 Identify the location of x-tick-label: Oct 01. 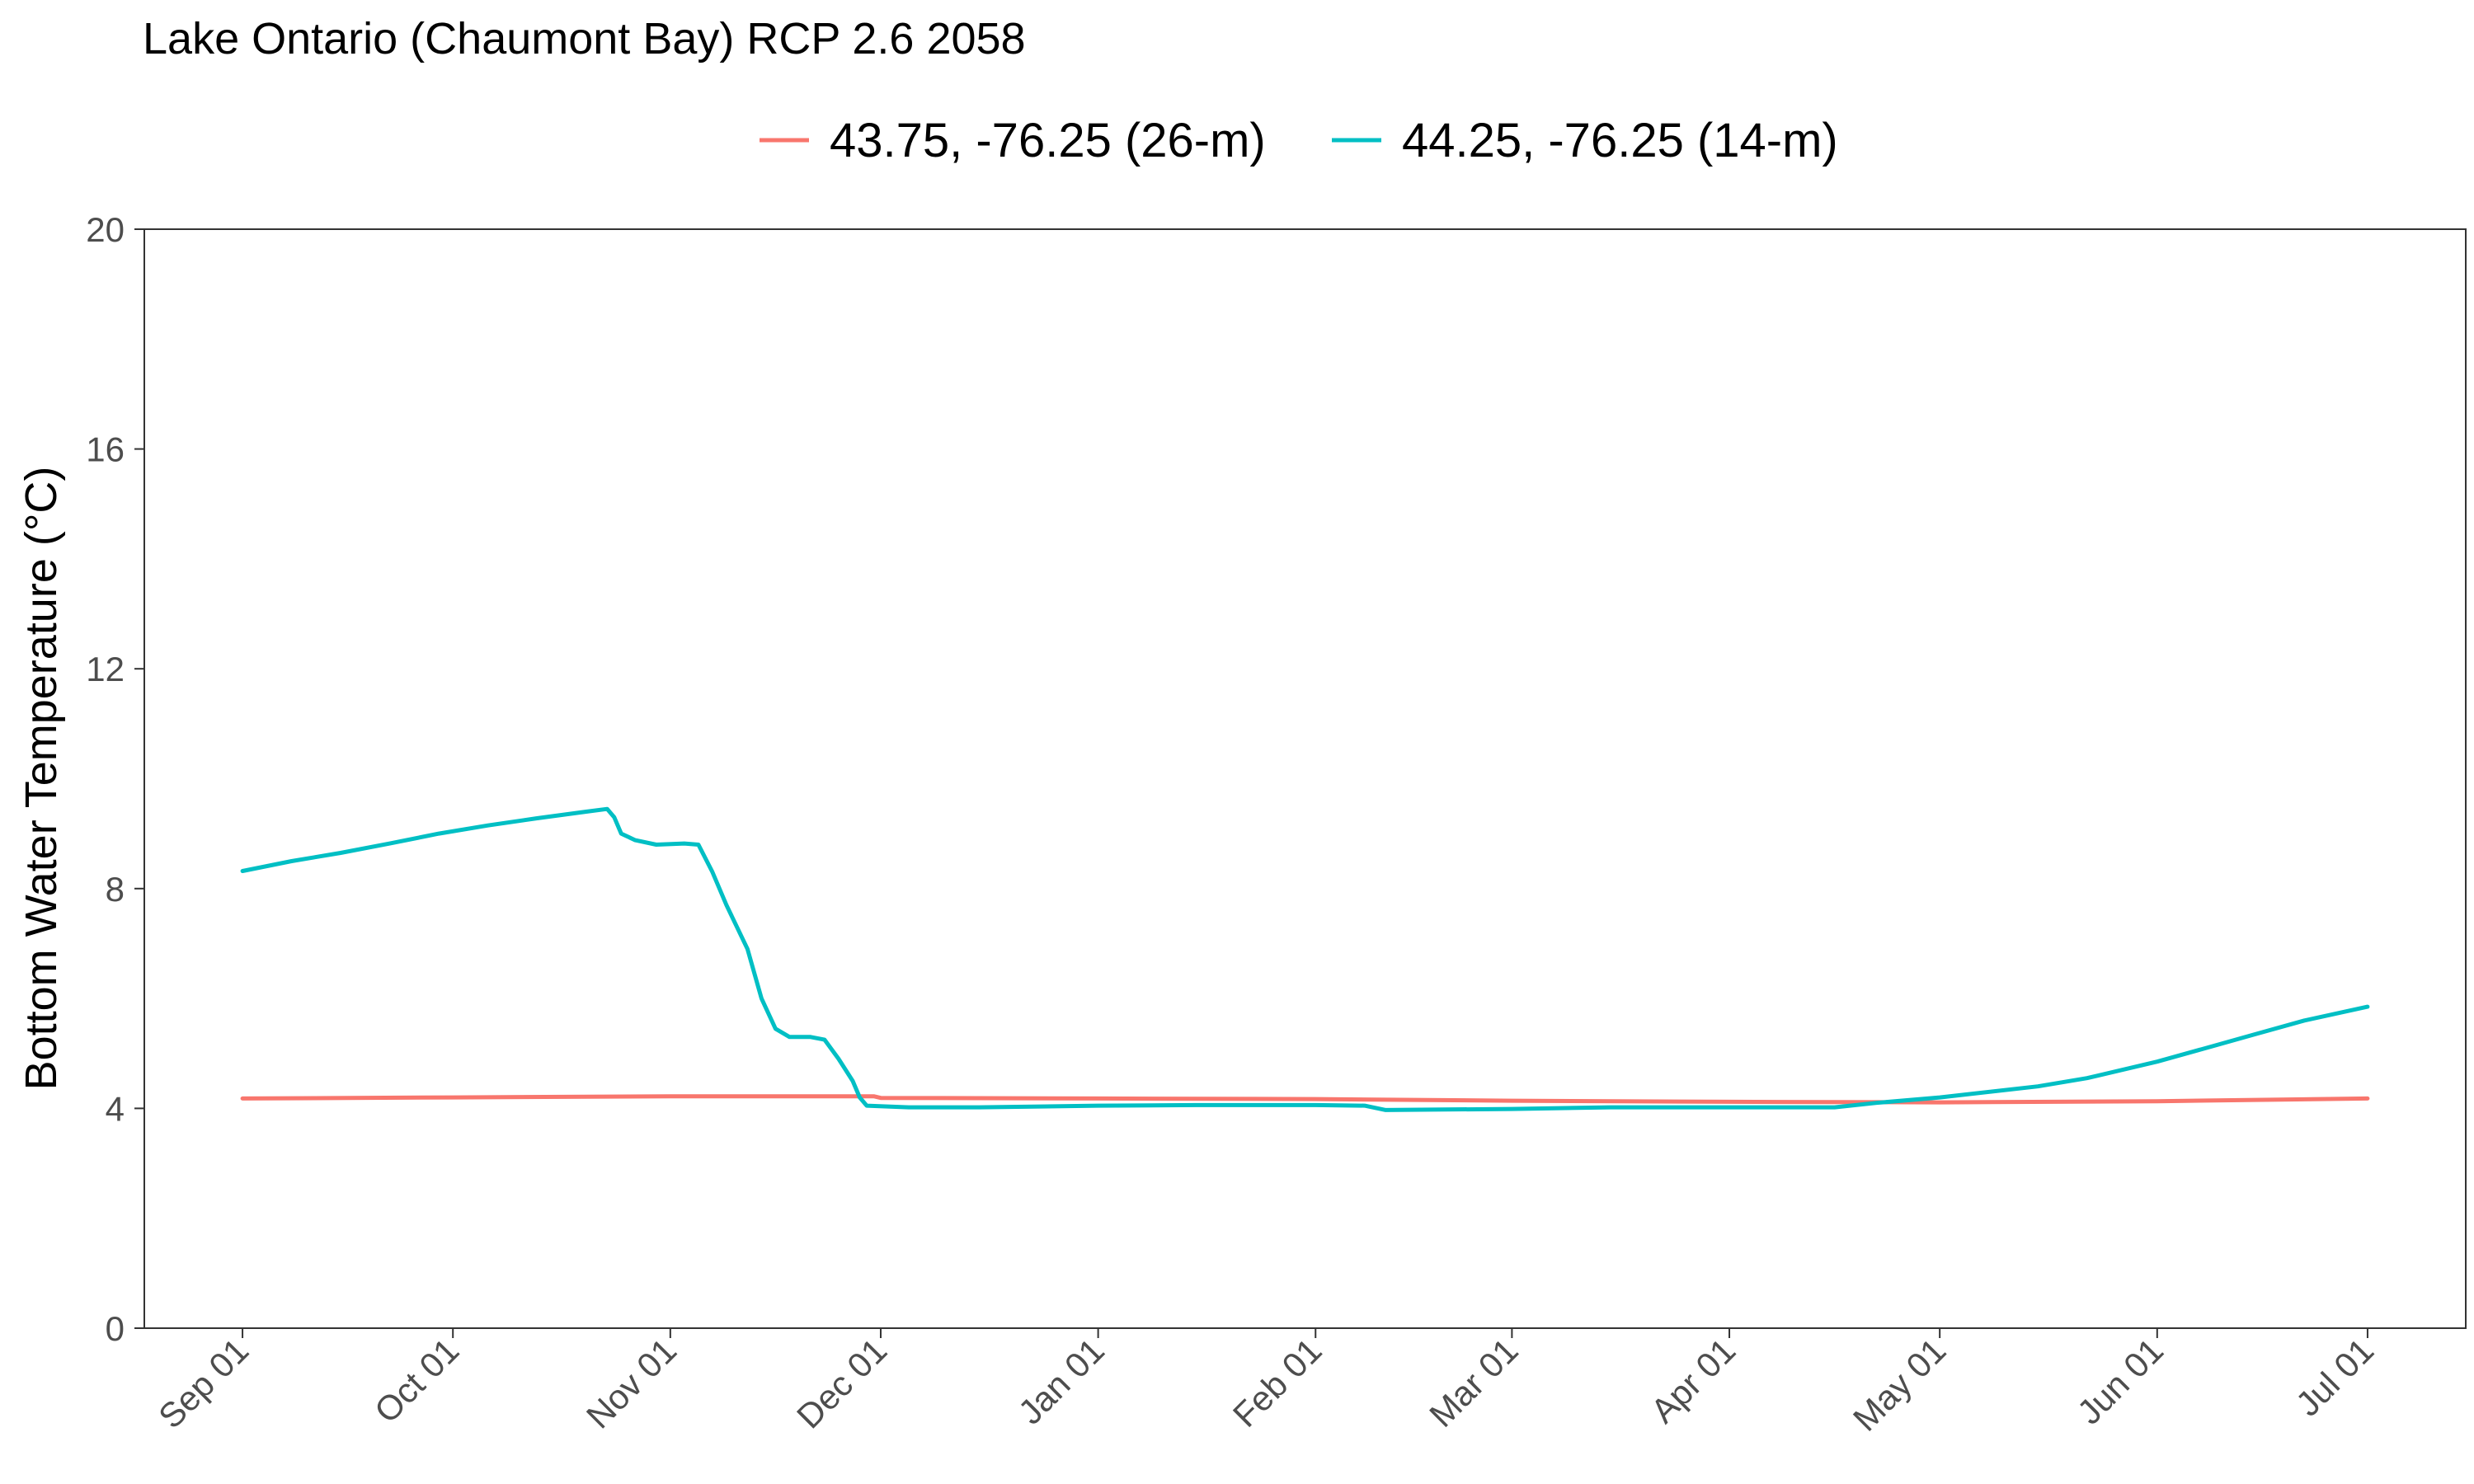
(417, 1380).